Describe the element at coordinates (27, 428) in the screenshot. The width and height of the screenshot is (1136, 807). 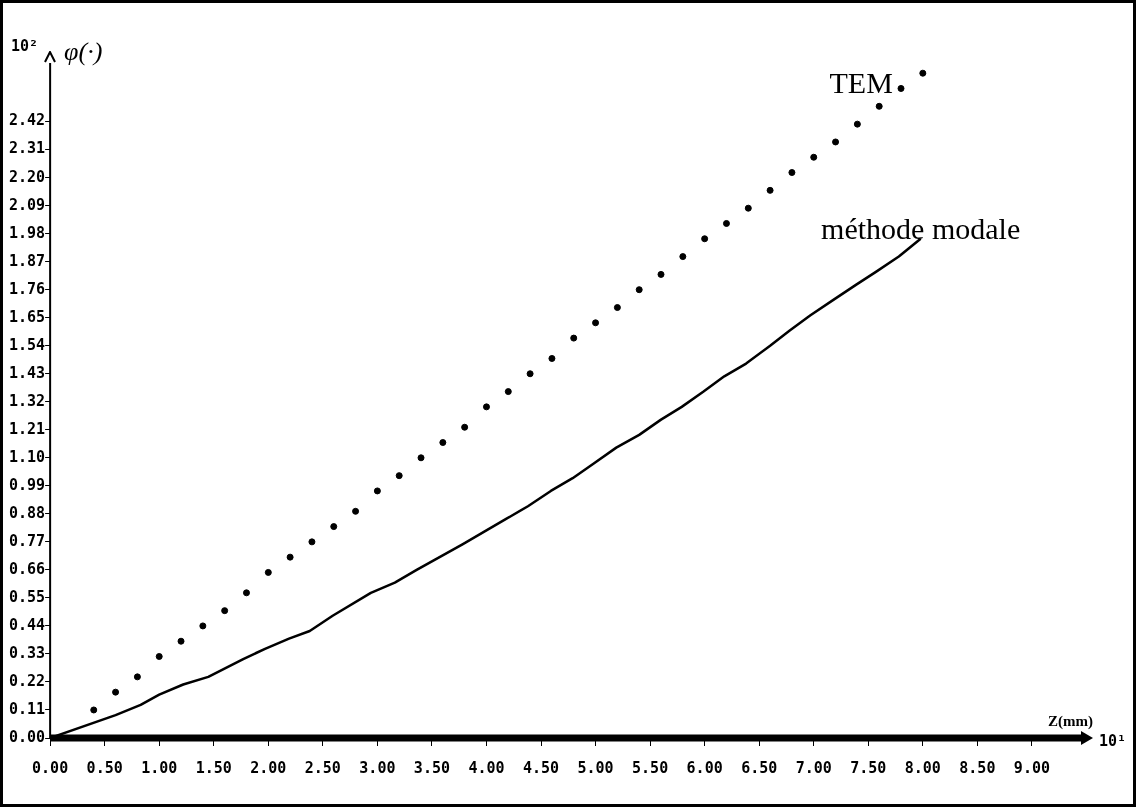
I see `y-tick-label: 1.21` at that location.